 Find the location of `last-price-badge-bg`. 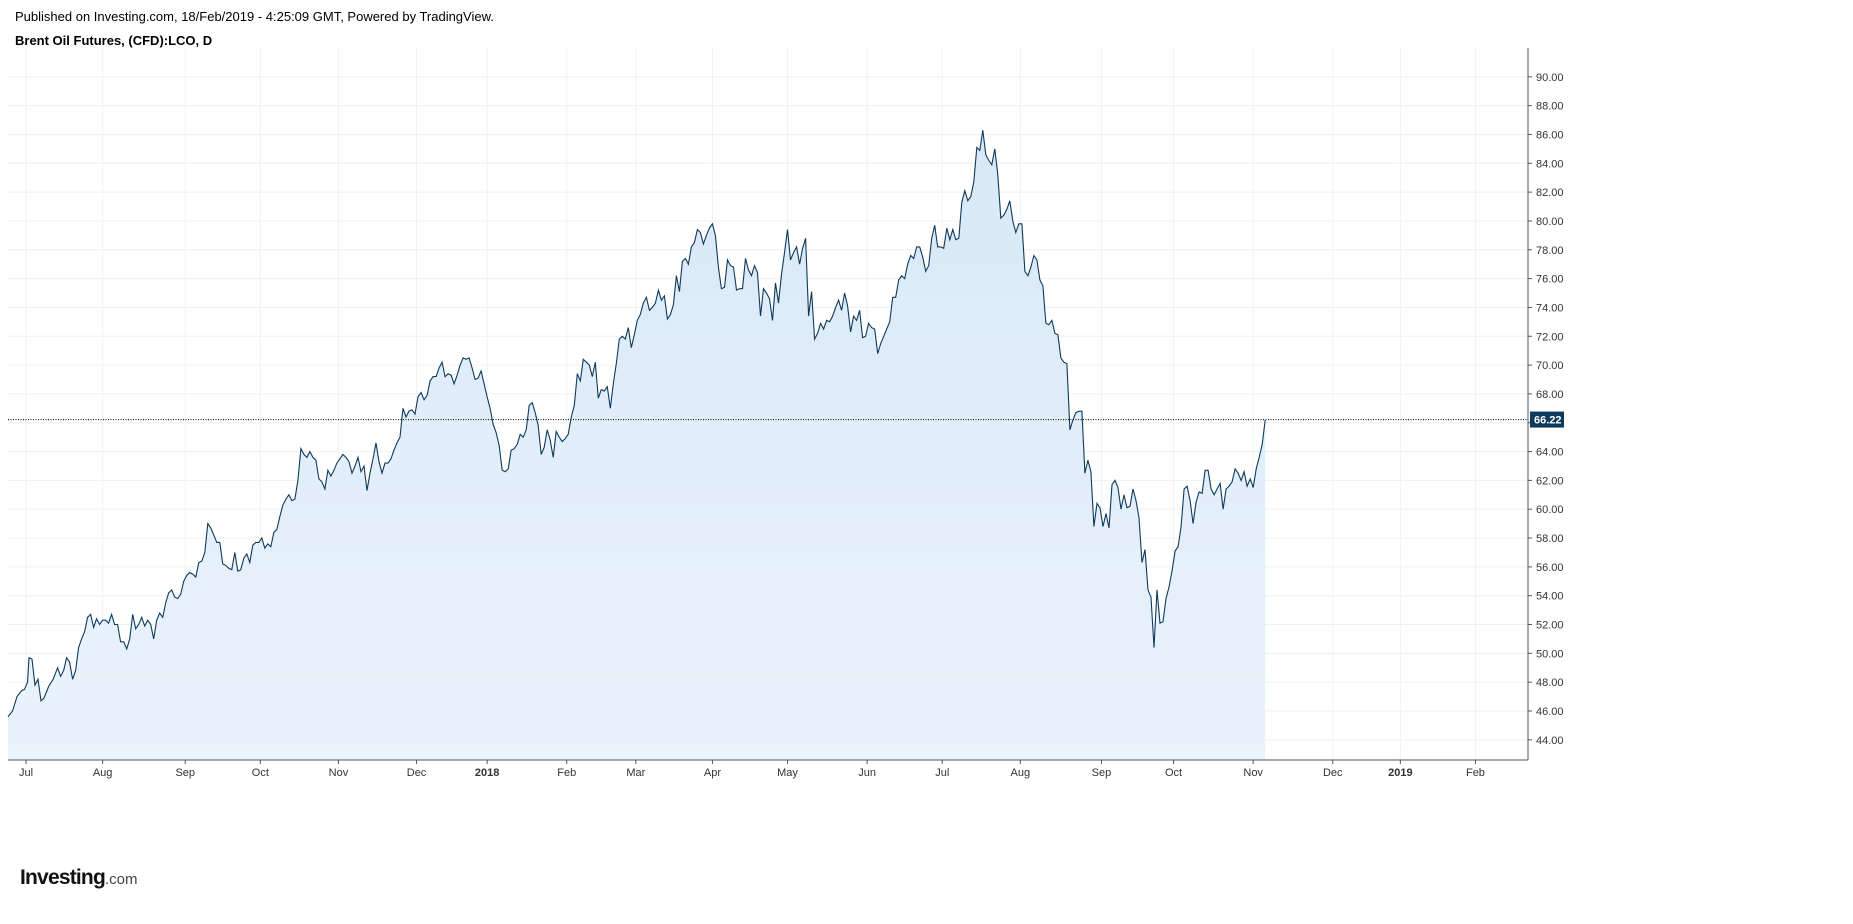

last-price-badge-bg is located at coordinates (1547, 419).